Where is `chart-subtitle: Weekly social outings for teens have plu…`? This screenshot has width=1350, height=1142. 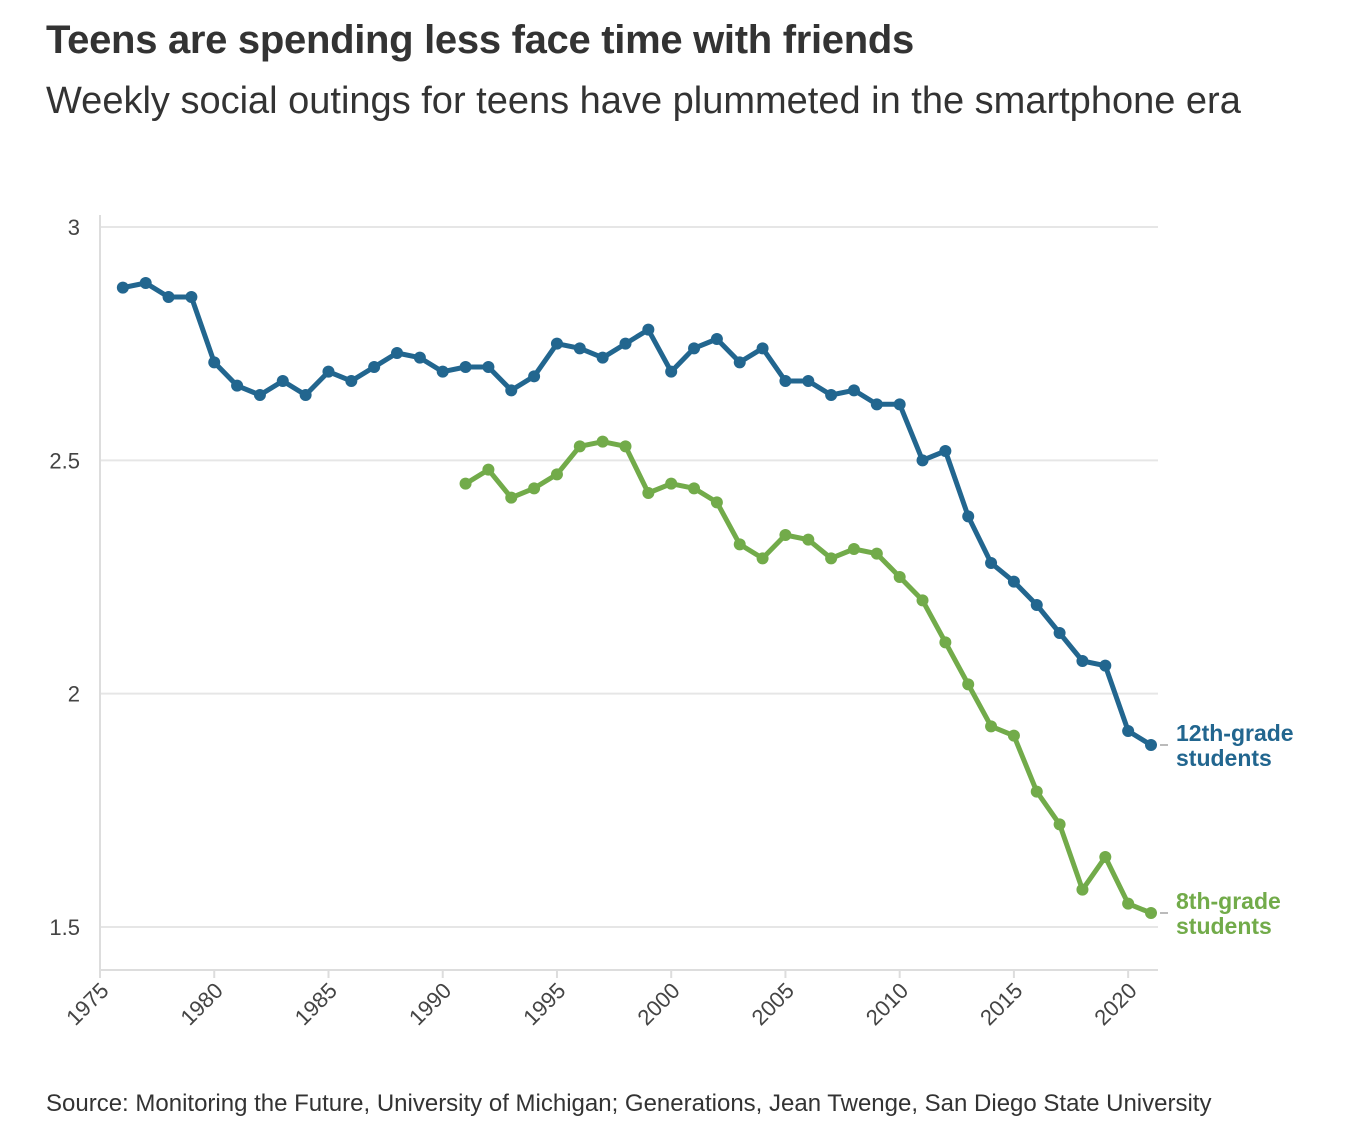 chart-subtitle: Weekly social outings for teens have plu… is located at coordinates (643, 101).